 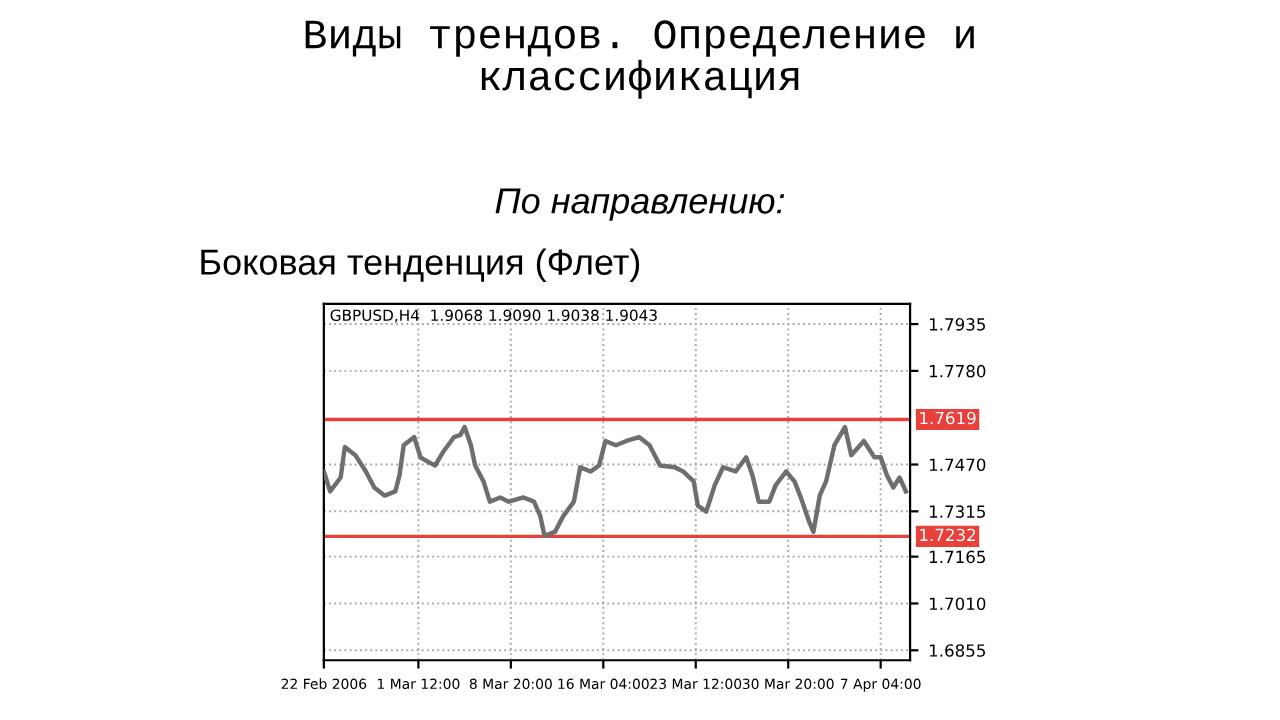 What do you see at coordinates (957, 604) in the screenshot?
I see `y-tick-label: 1.7010` at bounding box center [957, 604].